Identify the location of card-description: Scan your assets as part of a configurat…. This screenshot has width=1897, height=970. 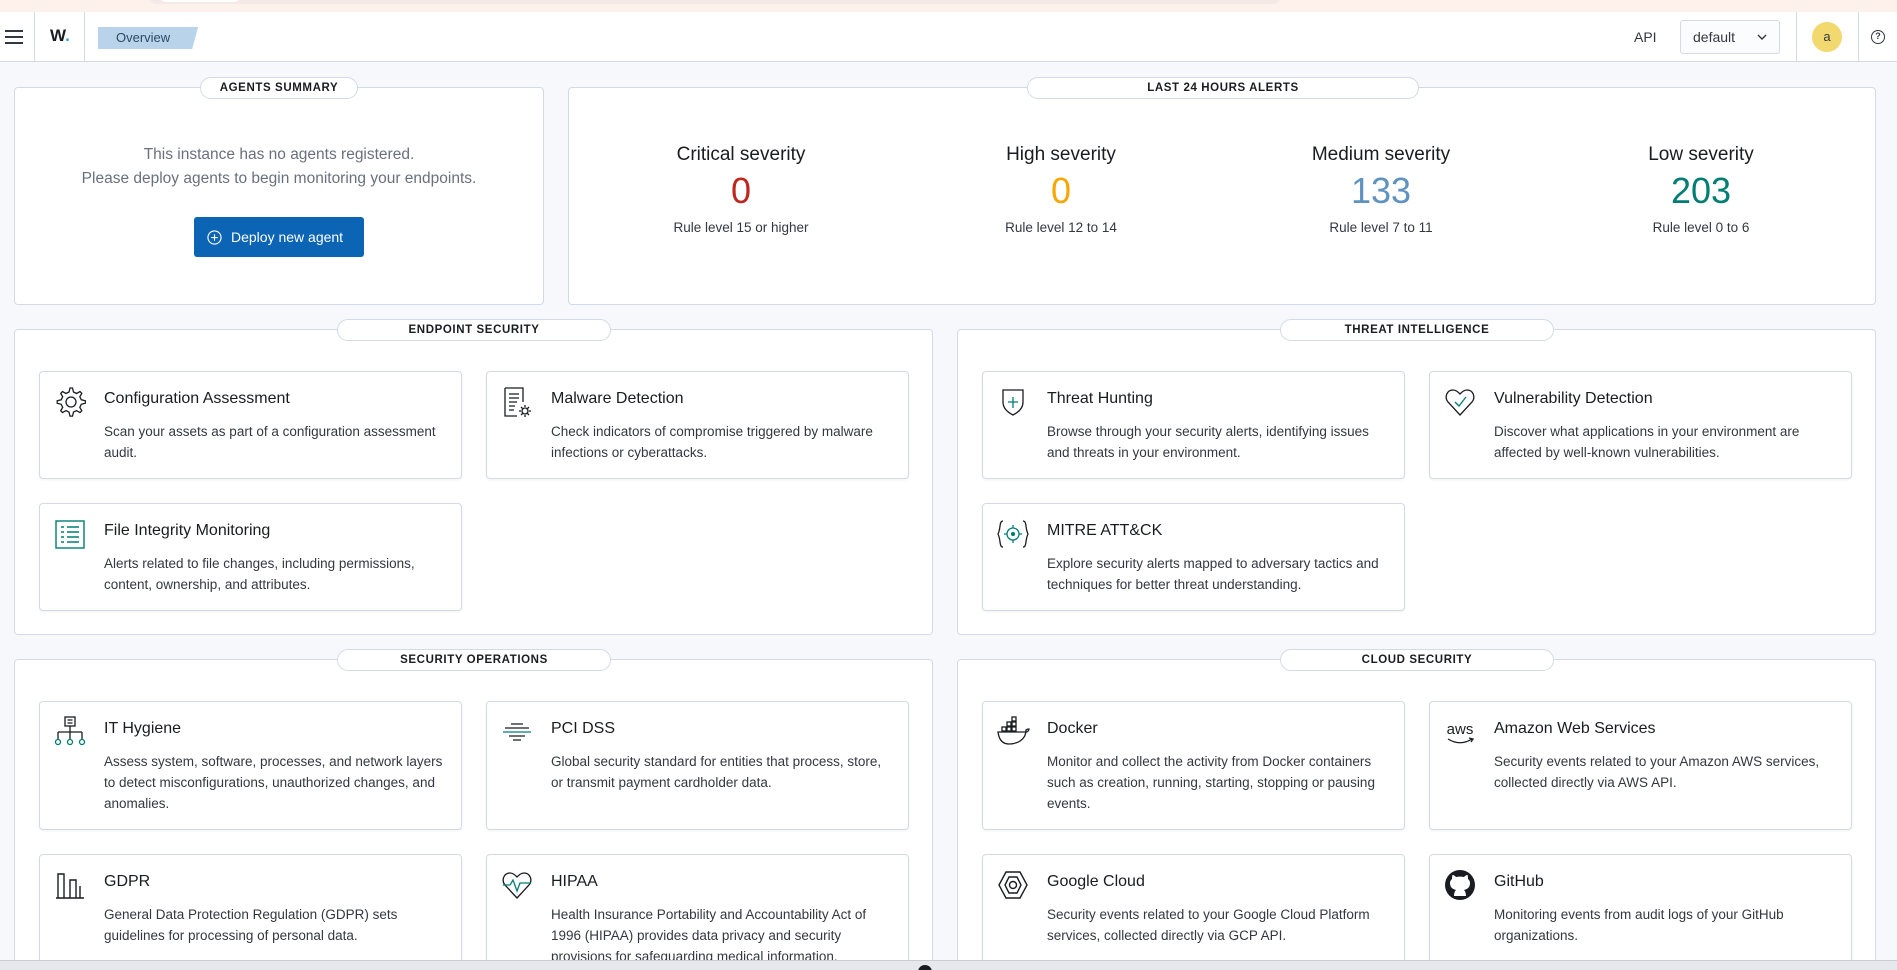
(270, 442).